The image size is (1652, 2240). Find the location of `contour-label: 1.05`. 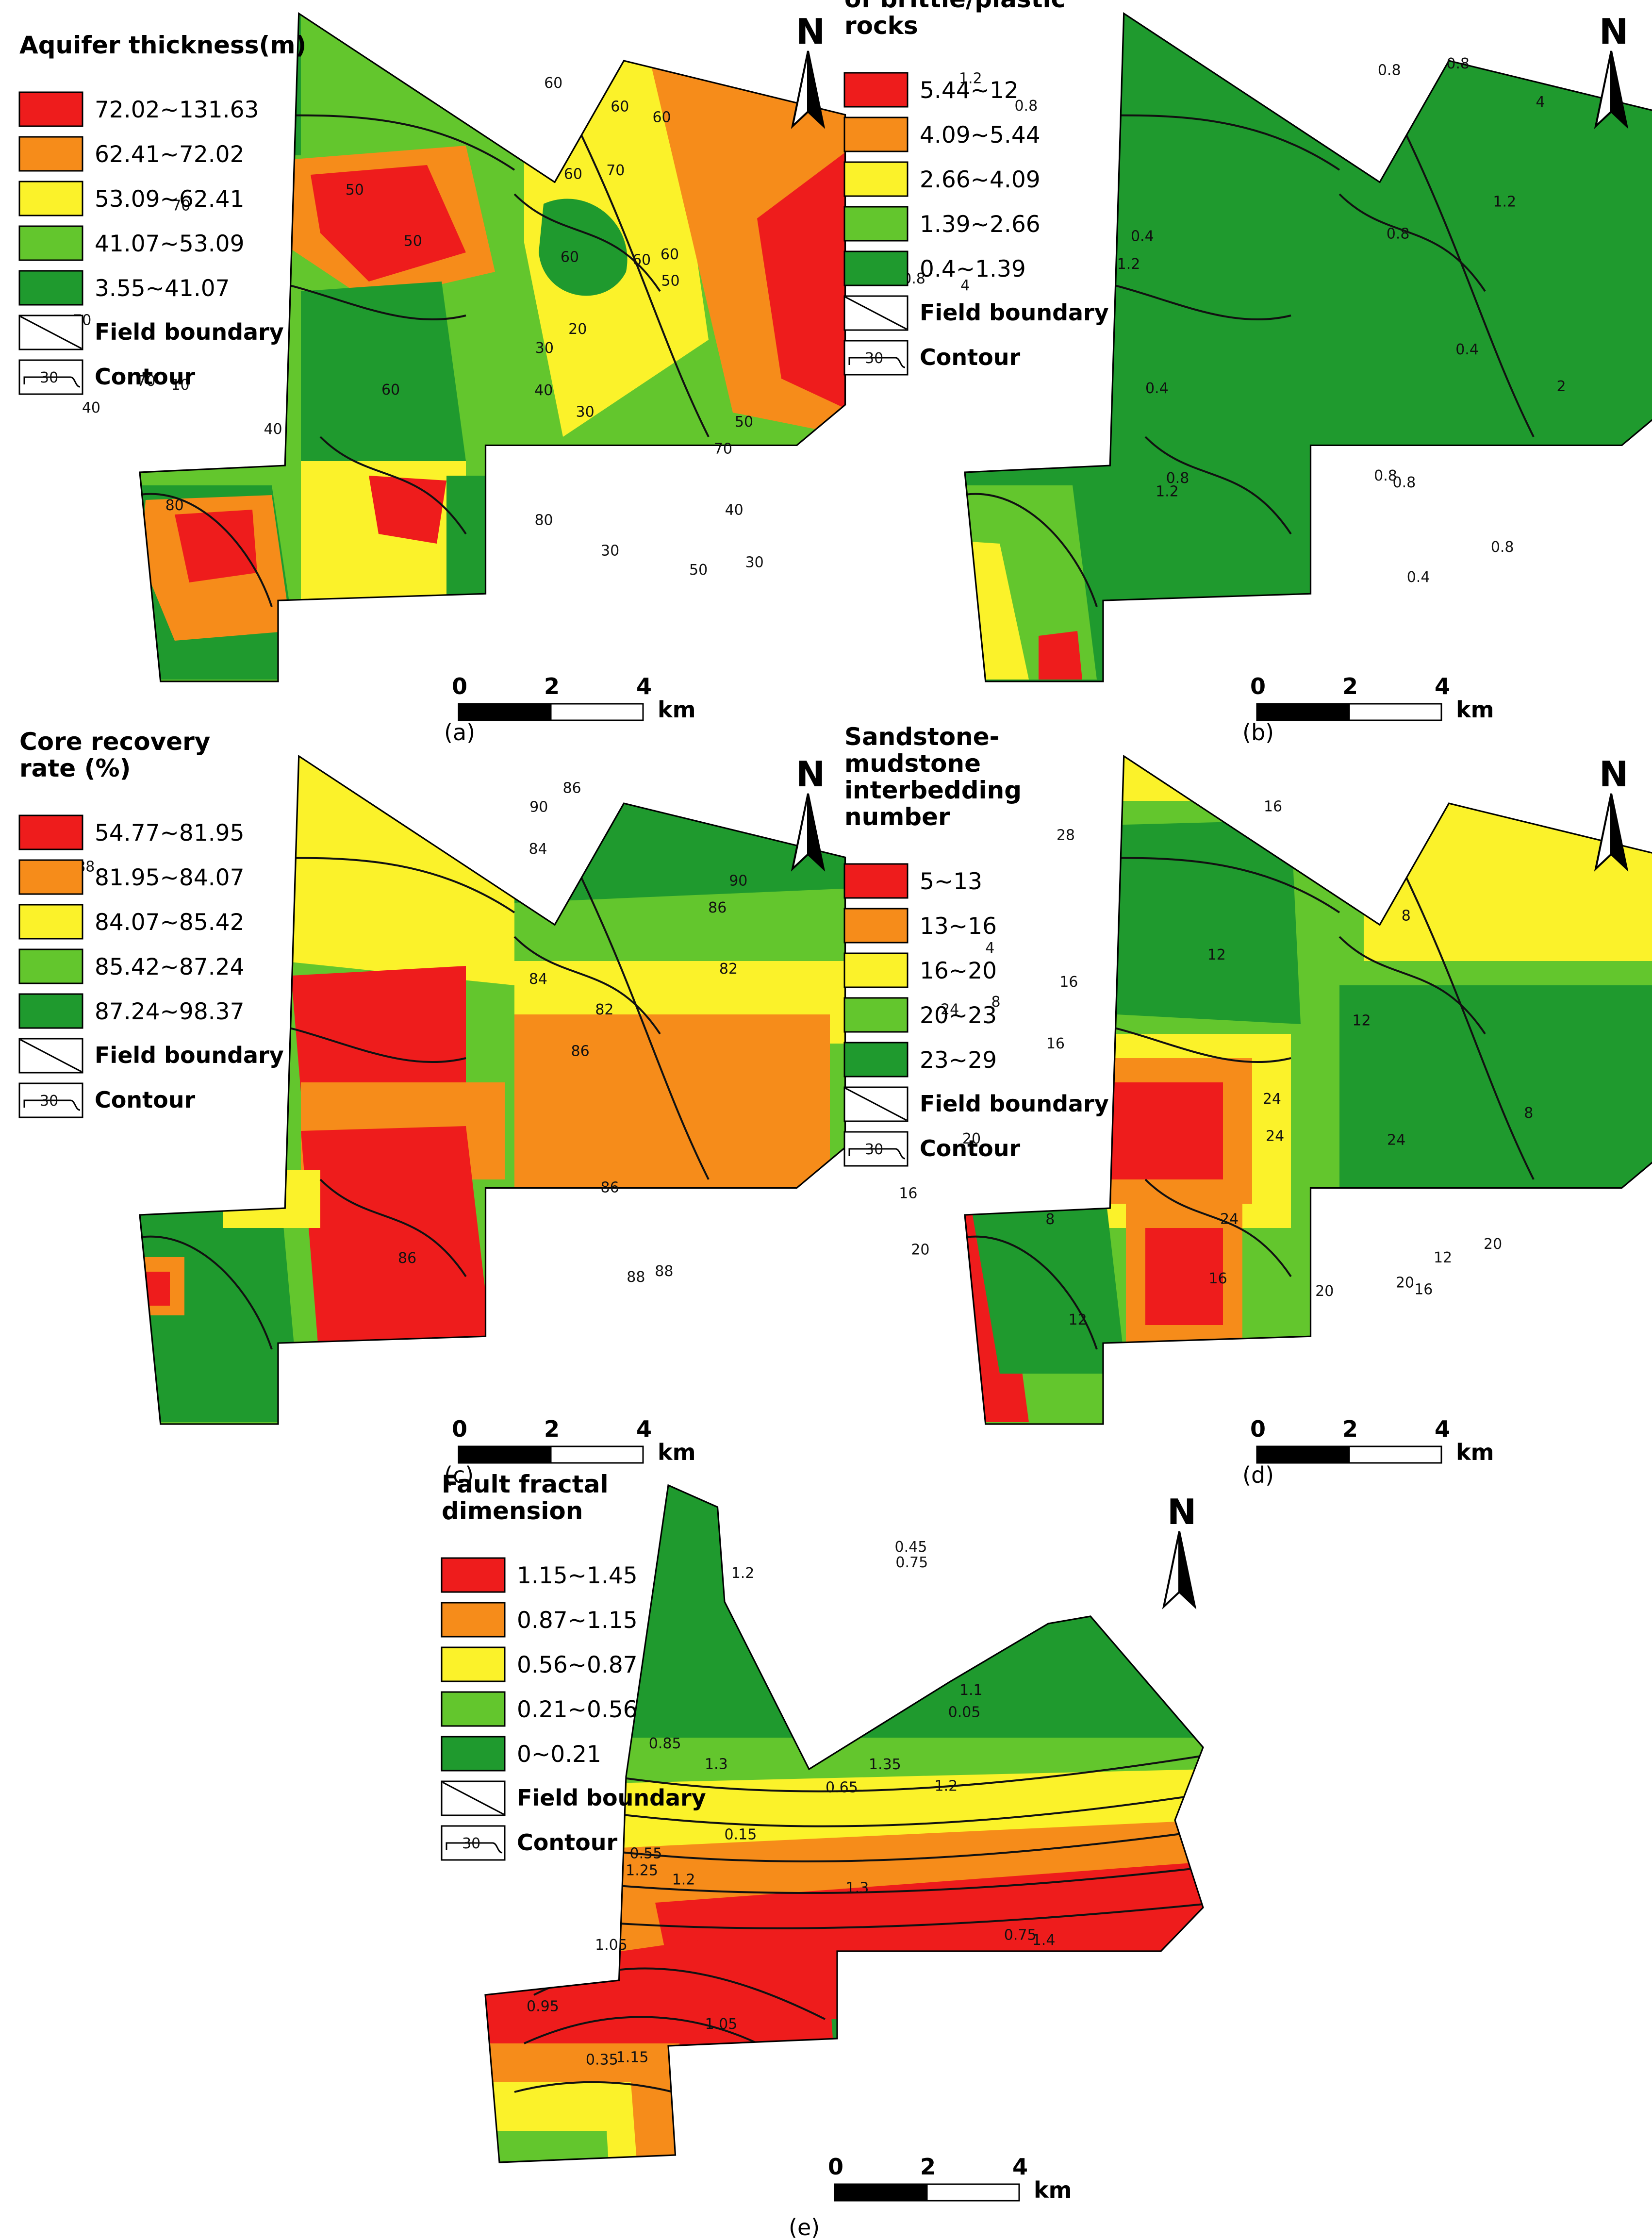

contour-label: 1.05 is located at coordinates (721, 2025).